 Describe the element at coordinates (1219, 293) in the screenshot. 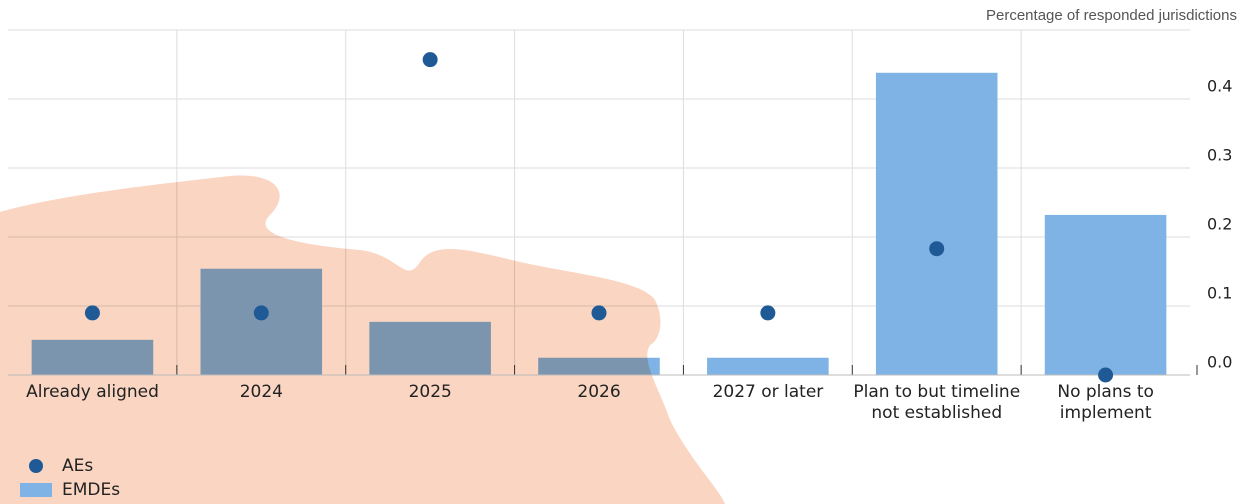

I see `y-tick-label: 0.1` at that location.